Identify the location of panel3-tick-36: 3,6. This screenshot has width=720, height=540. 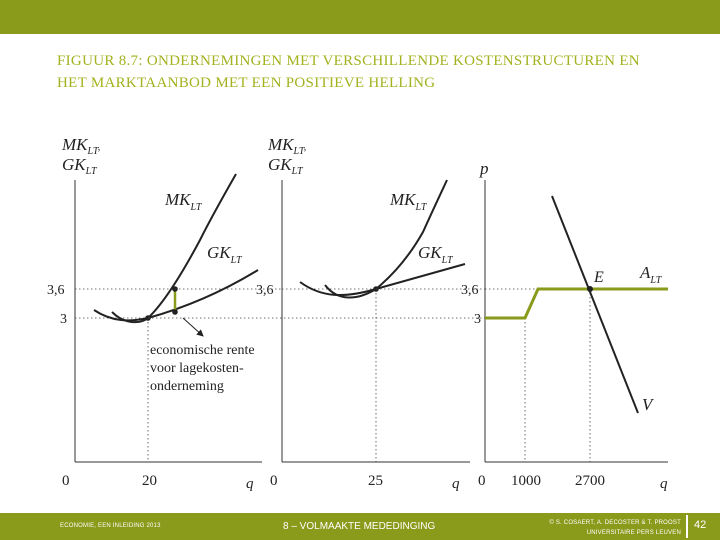
(470, 290).